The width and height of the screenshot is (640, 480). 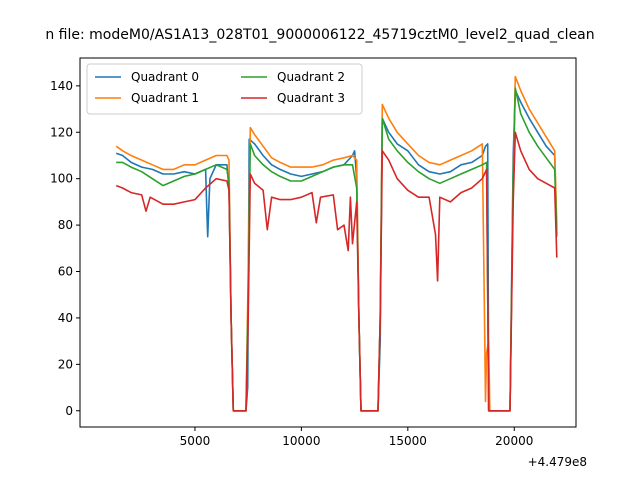 What do you see at coordinates (61, 179) in the screenshot?
I see `y-tick-label: 100` at bounding box center [61, 179].